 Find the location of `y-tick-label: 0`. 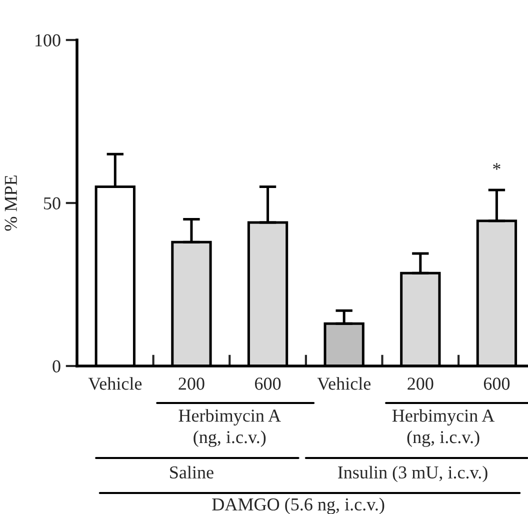

y-tick-label: 0 is located at coordinates (56, 366).